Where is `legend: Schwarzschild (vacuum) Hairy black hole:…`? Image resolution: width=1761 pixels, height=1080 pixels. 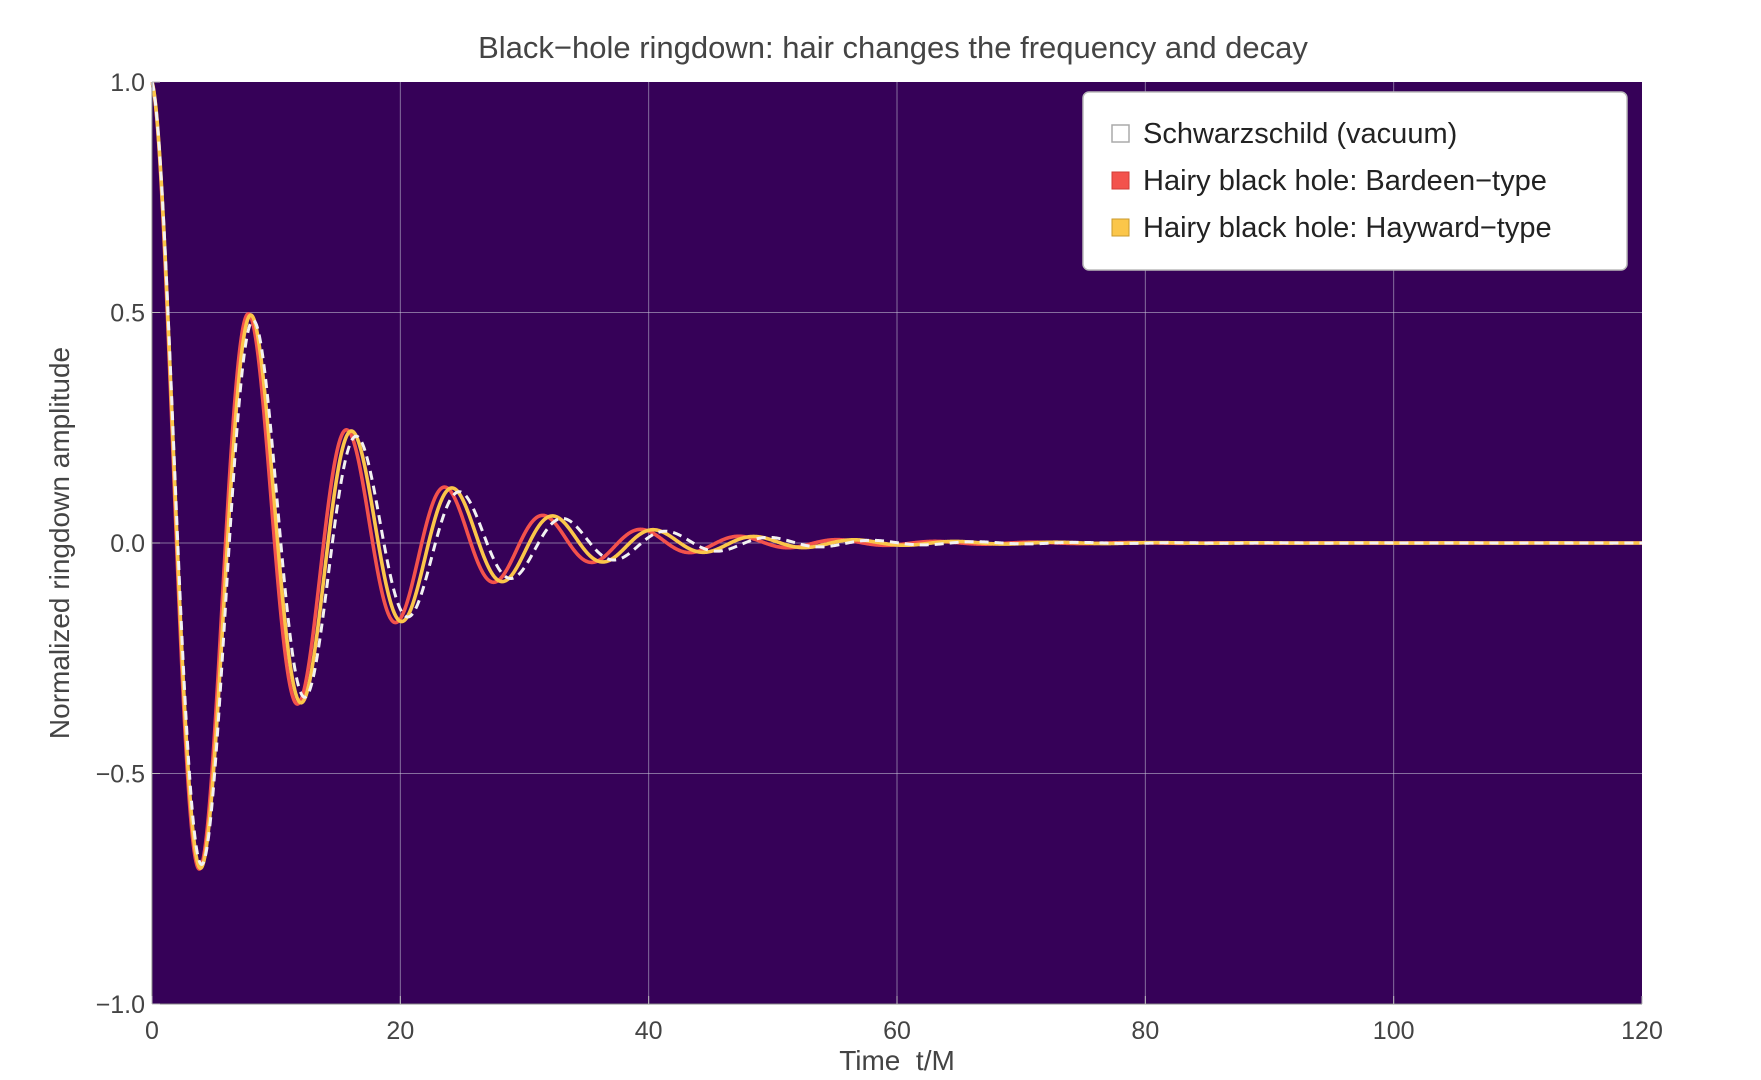
legend: Schwarzschild (vacuum) Hairy black hole:… is located at coordinates (1355, 181).